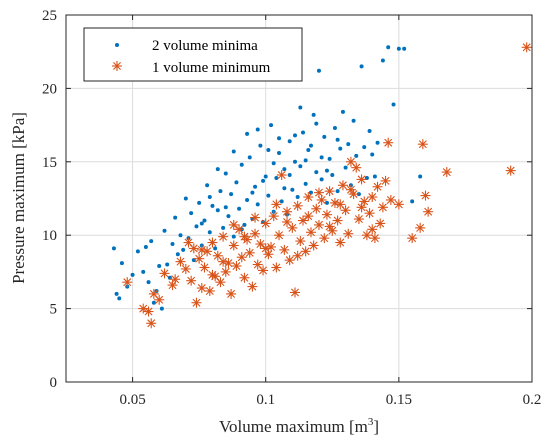 This screenshot has width=550, height=442. Describe the element at coordinates (54, 383) in the screenshot. I see `y-tick-label: 0` at that location.